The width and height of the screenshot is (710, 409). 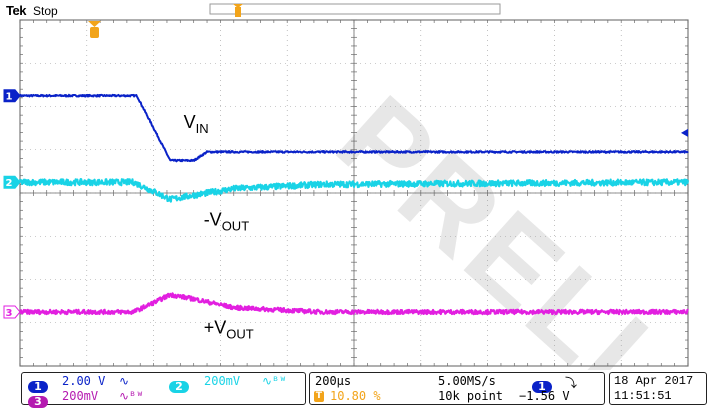 I want to click on brand-logo: Tek, so click(x=16, y=10).